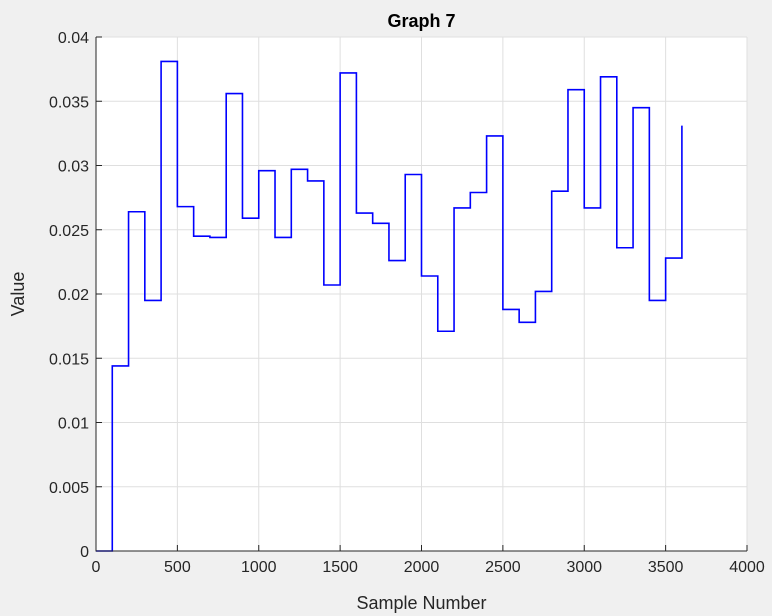 Image resolution: width=772 pixels, height=616 pixels. I want to click on x-tick-label: 3500, so click(666, 567).